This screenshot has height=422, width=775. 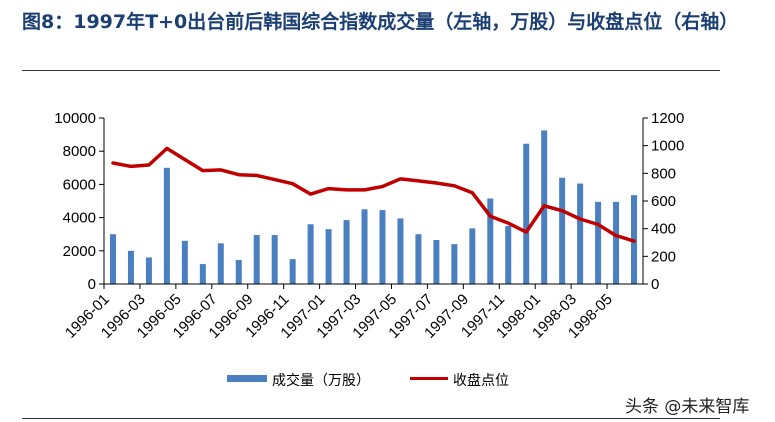 What do you see at coordinates (321, 380) in the screenshot?
I see `legend-label-volume: 成交量（万股）` at bounding box center [321, 380].